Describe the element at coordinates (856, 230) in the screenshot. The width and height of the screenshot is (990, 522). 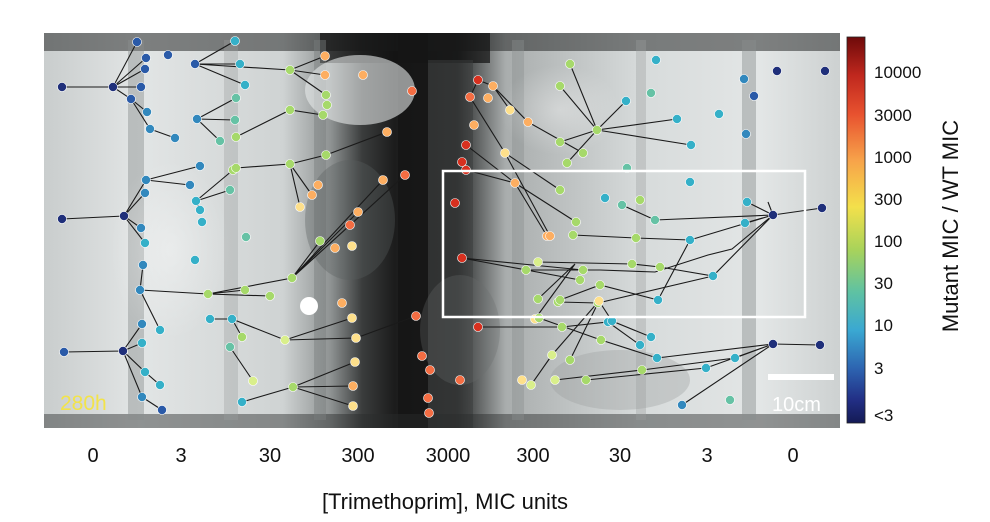
I see `colorbar-gradient` at that location.